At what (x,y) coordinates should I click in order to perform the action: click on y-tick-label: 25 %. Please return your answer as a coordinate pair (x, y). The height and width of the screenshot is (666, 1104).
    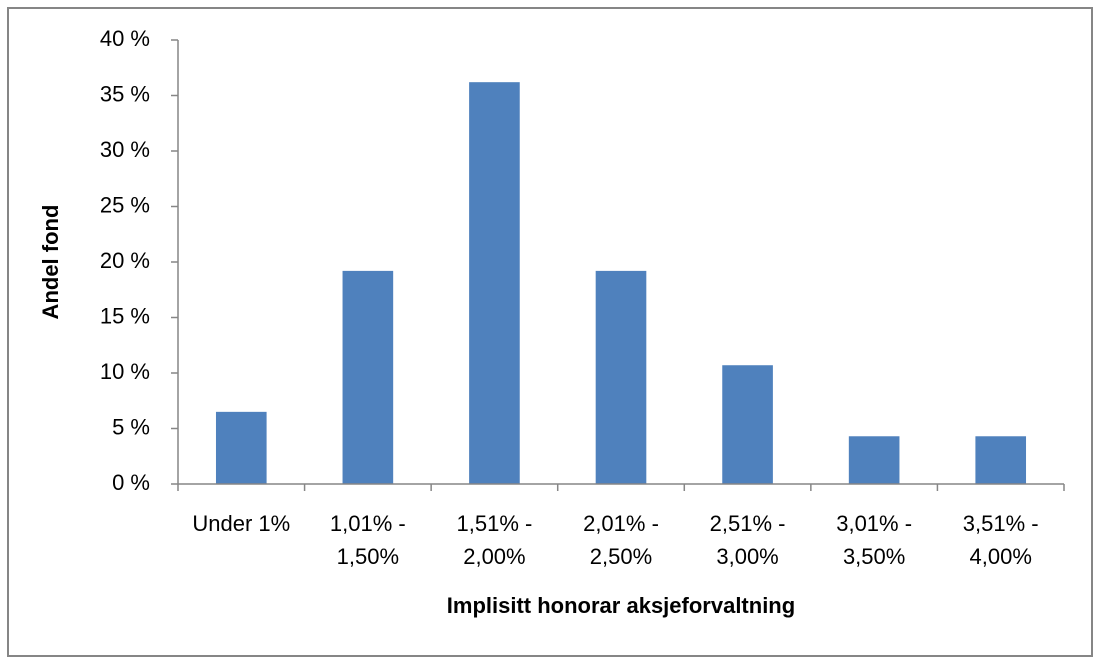
    Looking at the image, I should click on (125, 204).